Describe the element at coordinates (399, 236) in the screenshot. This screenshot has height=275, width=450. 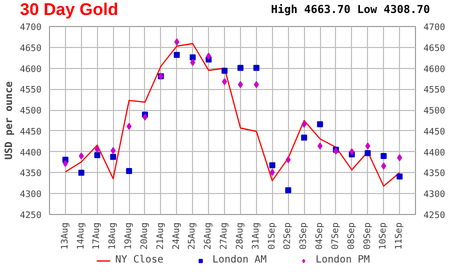
I see `x-tick-label: 11Sep` at that location.